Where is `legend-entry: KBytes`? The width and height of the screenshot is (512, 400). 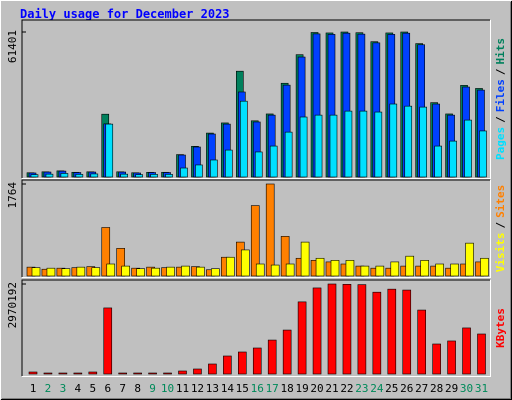 legend-entry: KBytes is located at coordinates (500, 328).